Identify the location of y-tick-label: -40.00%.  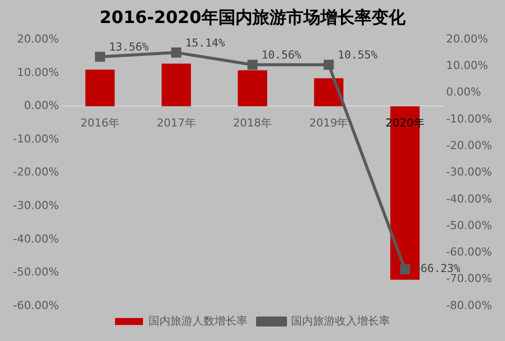
(35, 239).